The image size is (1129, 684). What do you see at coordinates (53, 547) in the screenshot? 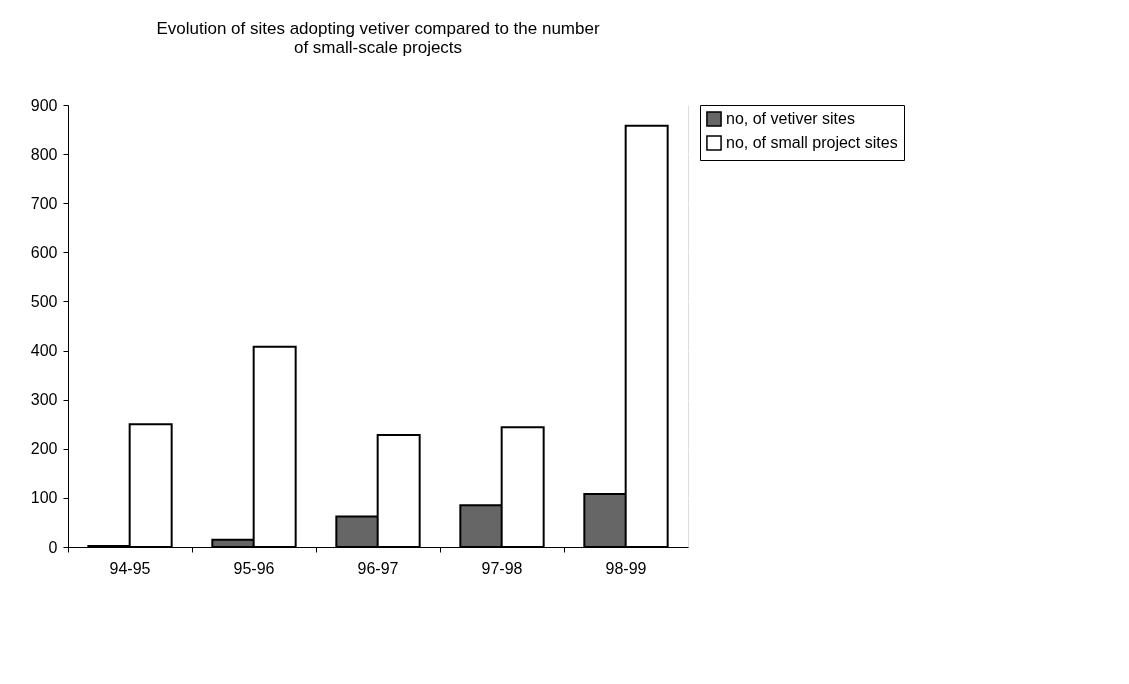
I see `y-tick-label: 0` at bounding box center [53, 547].